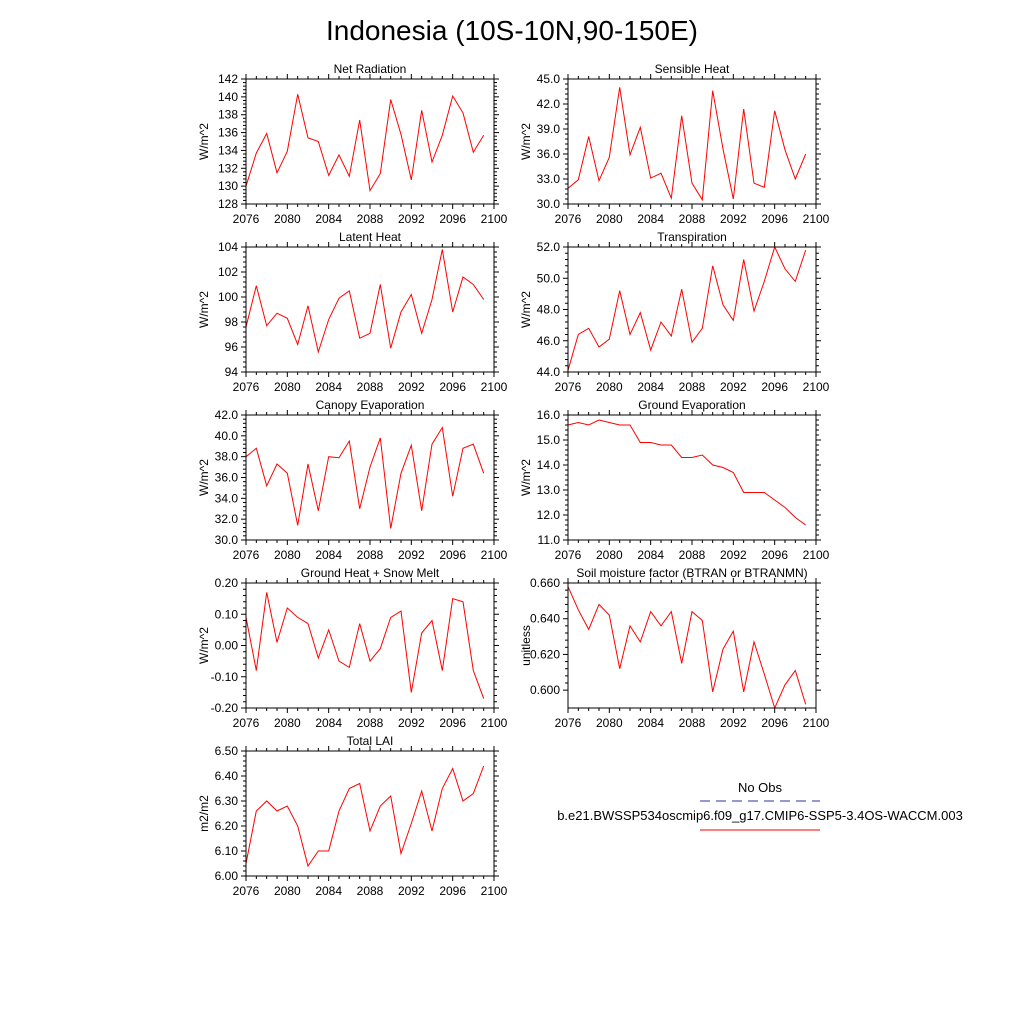  I want to click on y-axis-label: m2/m2, so click(204, 813).